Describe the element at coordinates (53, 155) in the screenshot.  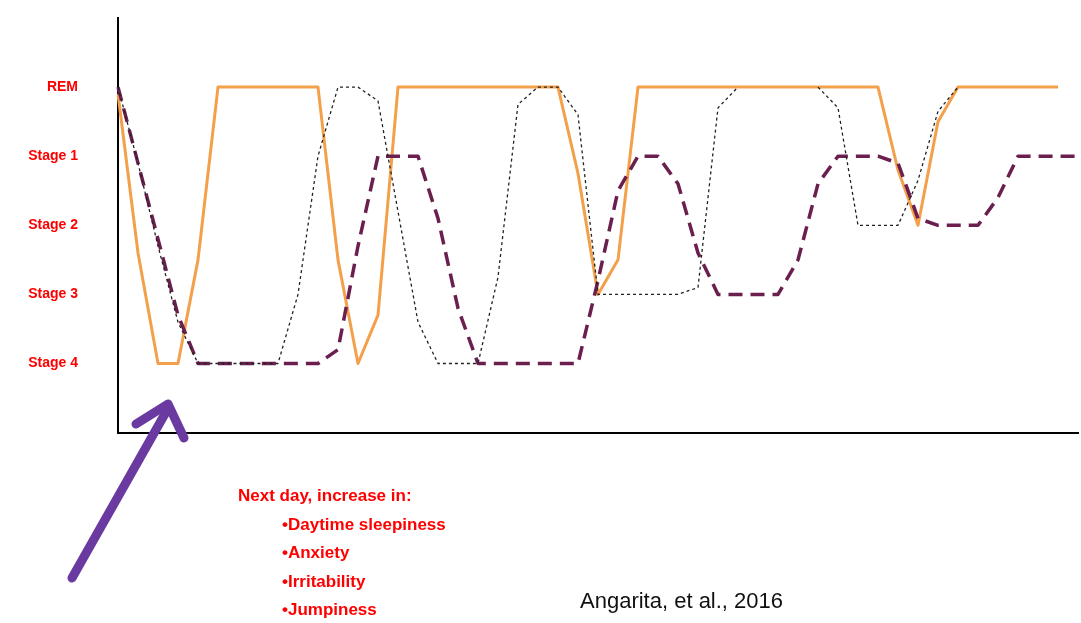
I see `text: Stage 1` at that location.